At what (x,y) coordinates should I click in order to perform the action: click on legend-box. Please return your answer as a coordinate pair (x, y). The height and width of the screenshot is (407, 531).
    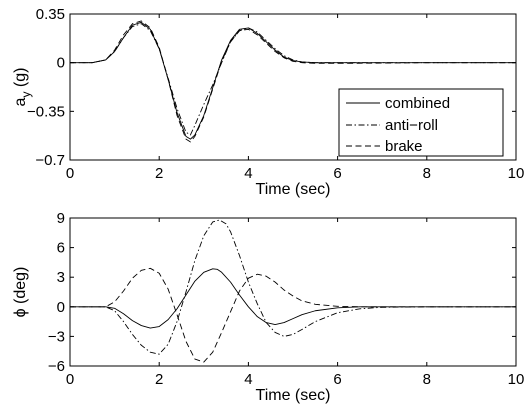
    Looking at the image, I should click on (421, 122).